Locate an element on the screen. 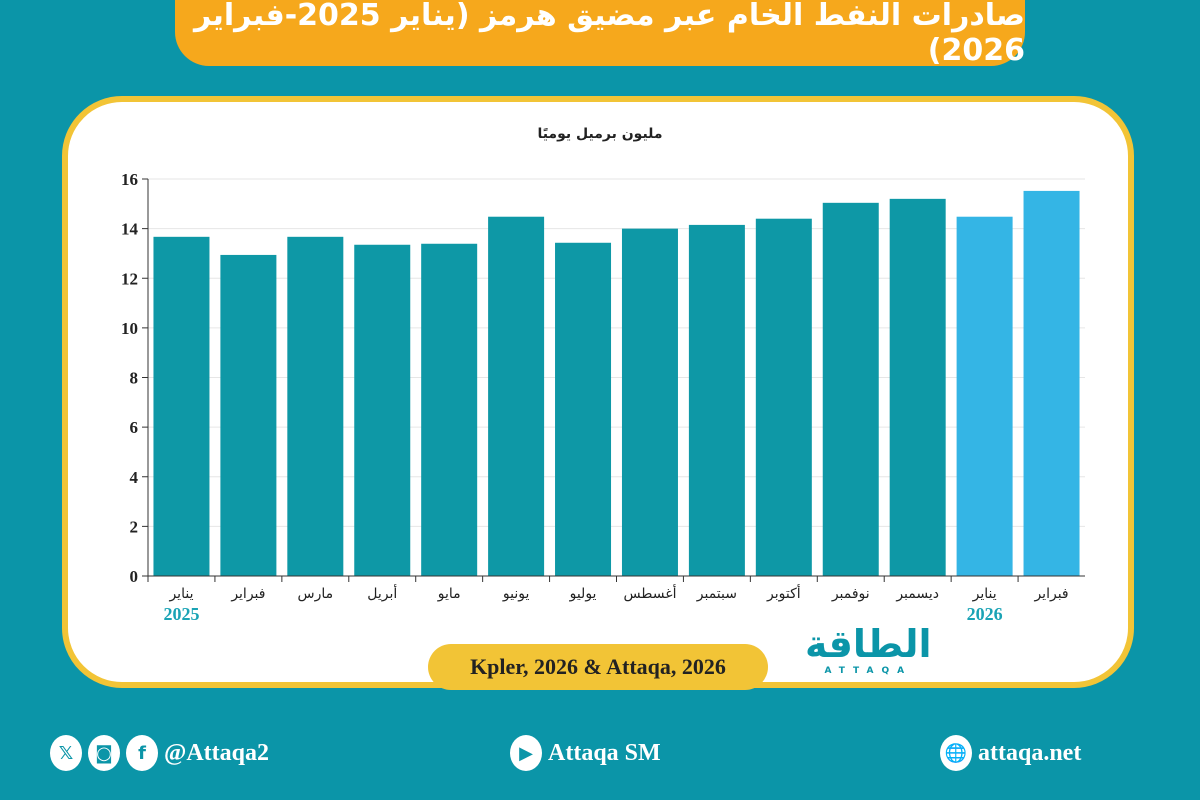  x-tick-label: ديسمبر is located at coordinates (917, 594).